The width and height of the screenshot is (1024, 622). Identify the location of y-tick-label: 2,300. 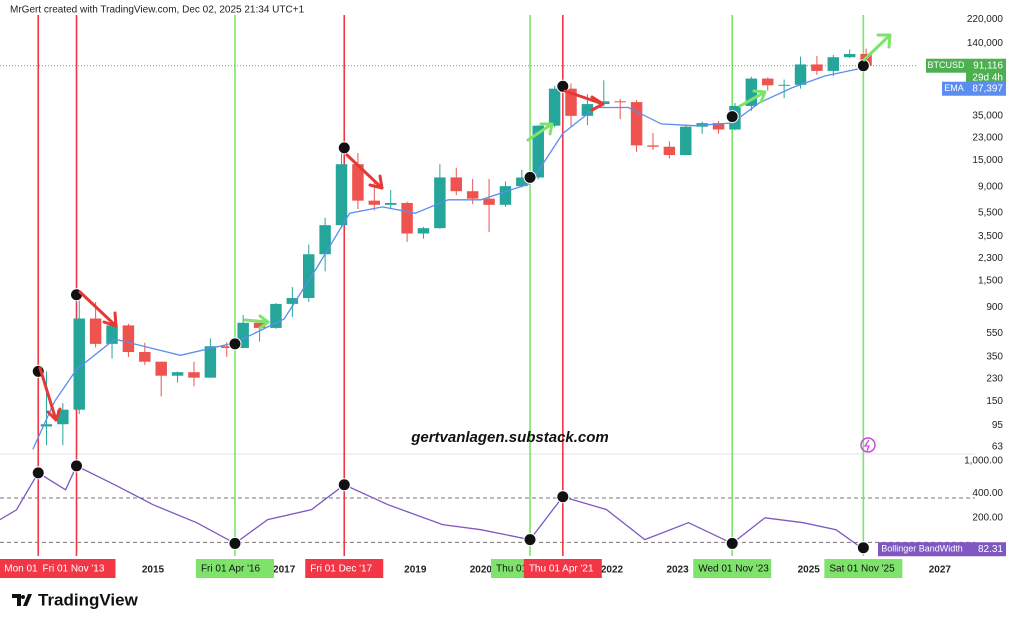
(990, 258).